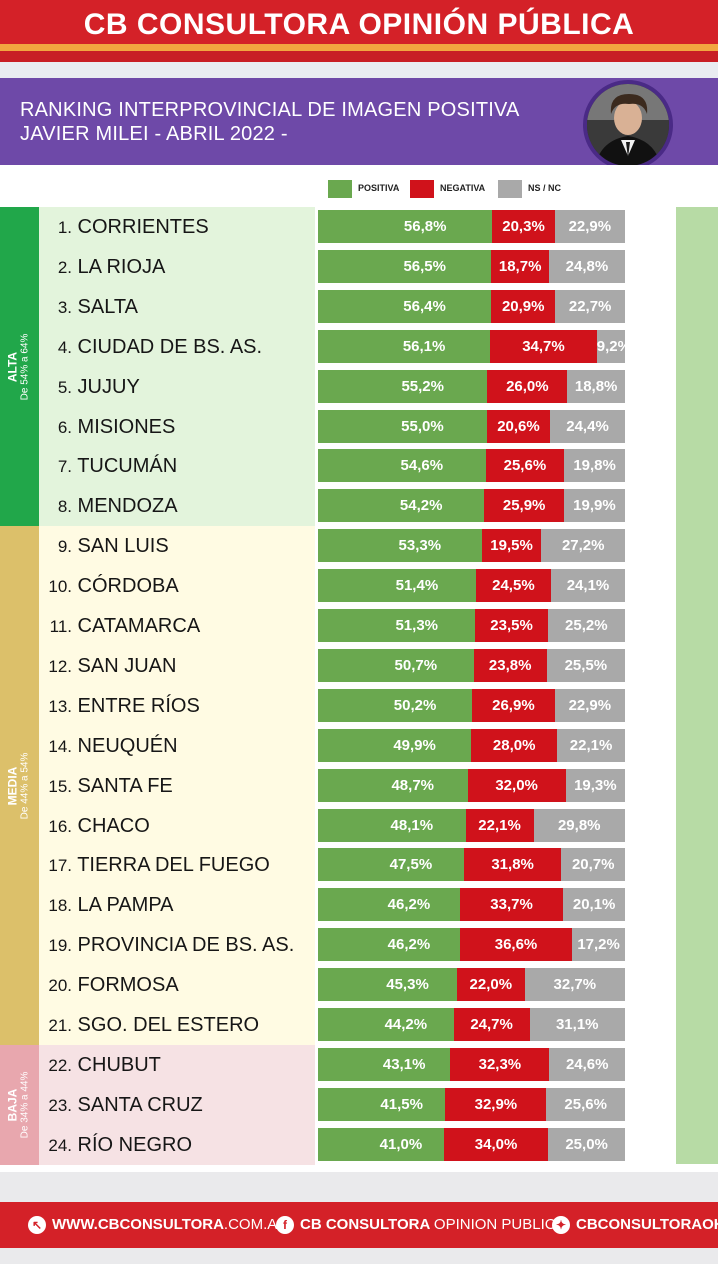 Image resolution: width=718 pixels, height=1264 pixels. I want to click on bar-positive: 44,2%, so click(386, 1024).